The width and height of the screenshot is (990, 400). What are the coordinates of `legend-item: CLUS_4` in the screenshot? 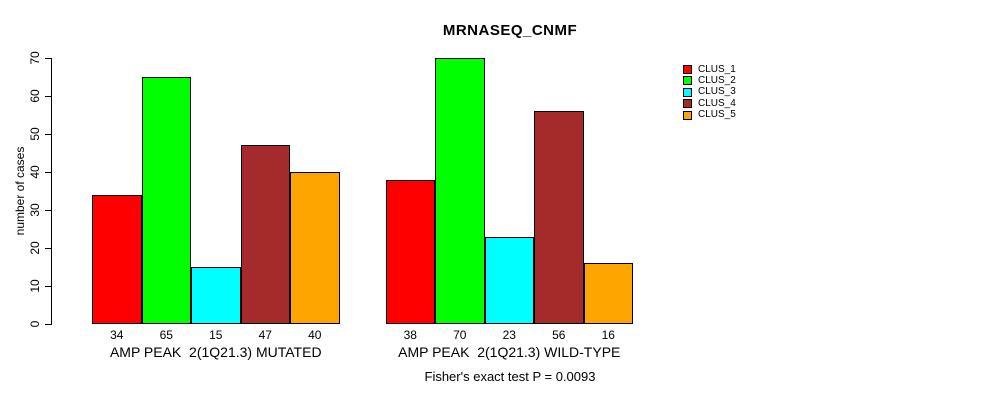 It's located at (709, 103).